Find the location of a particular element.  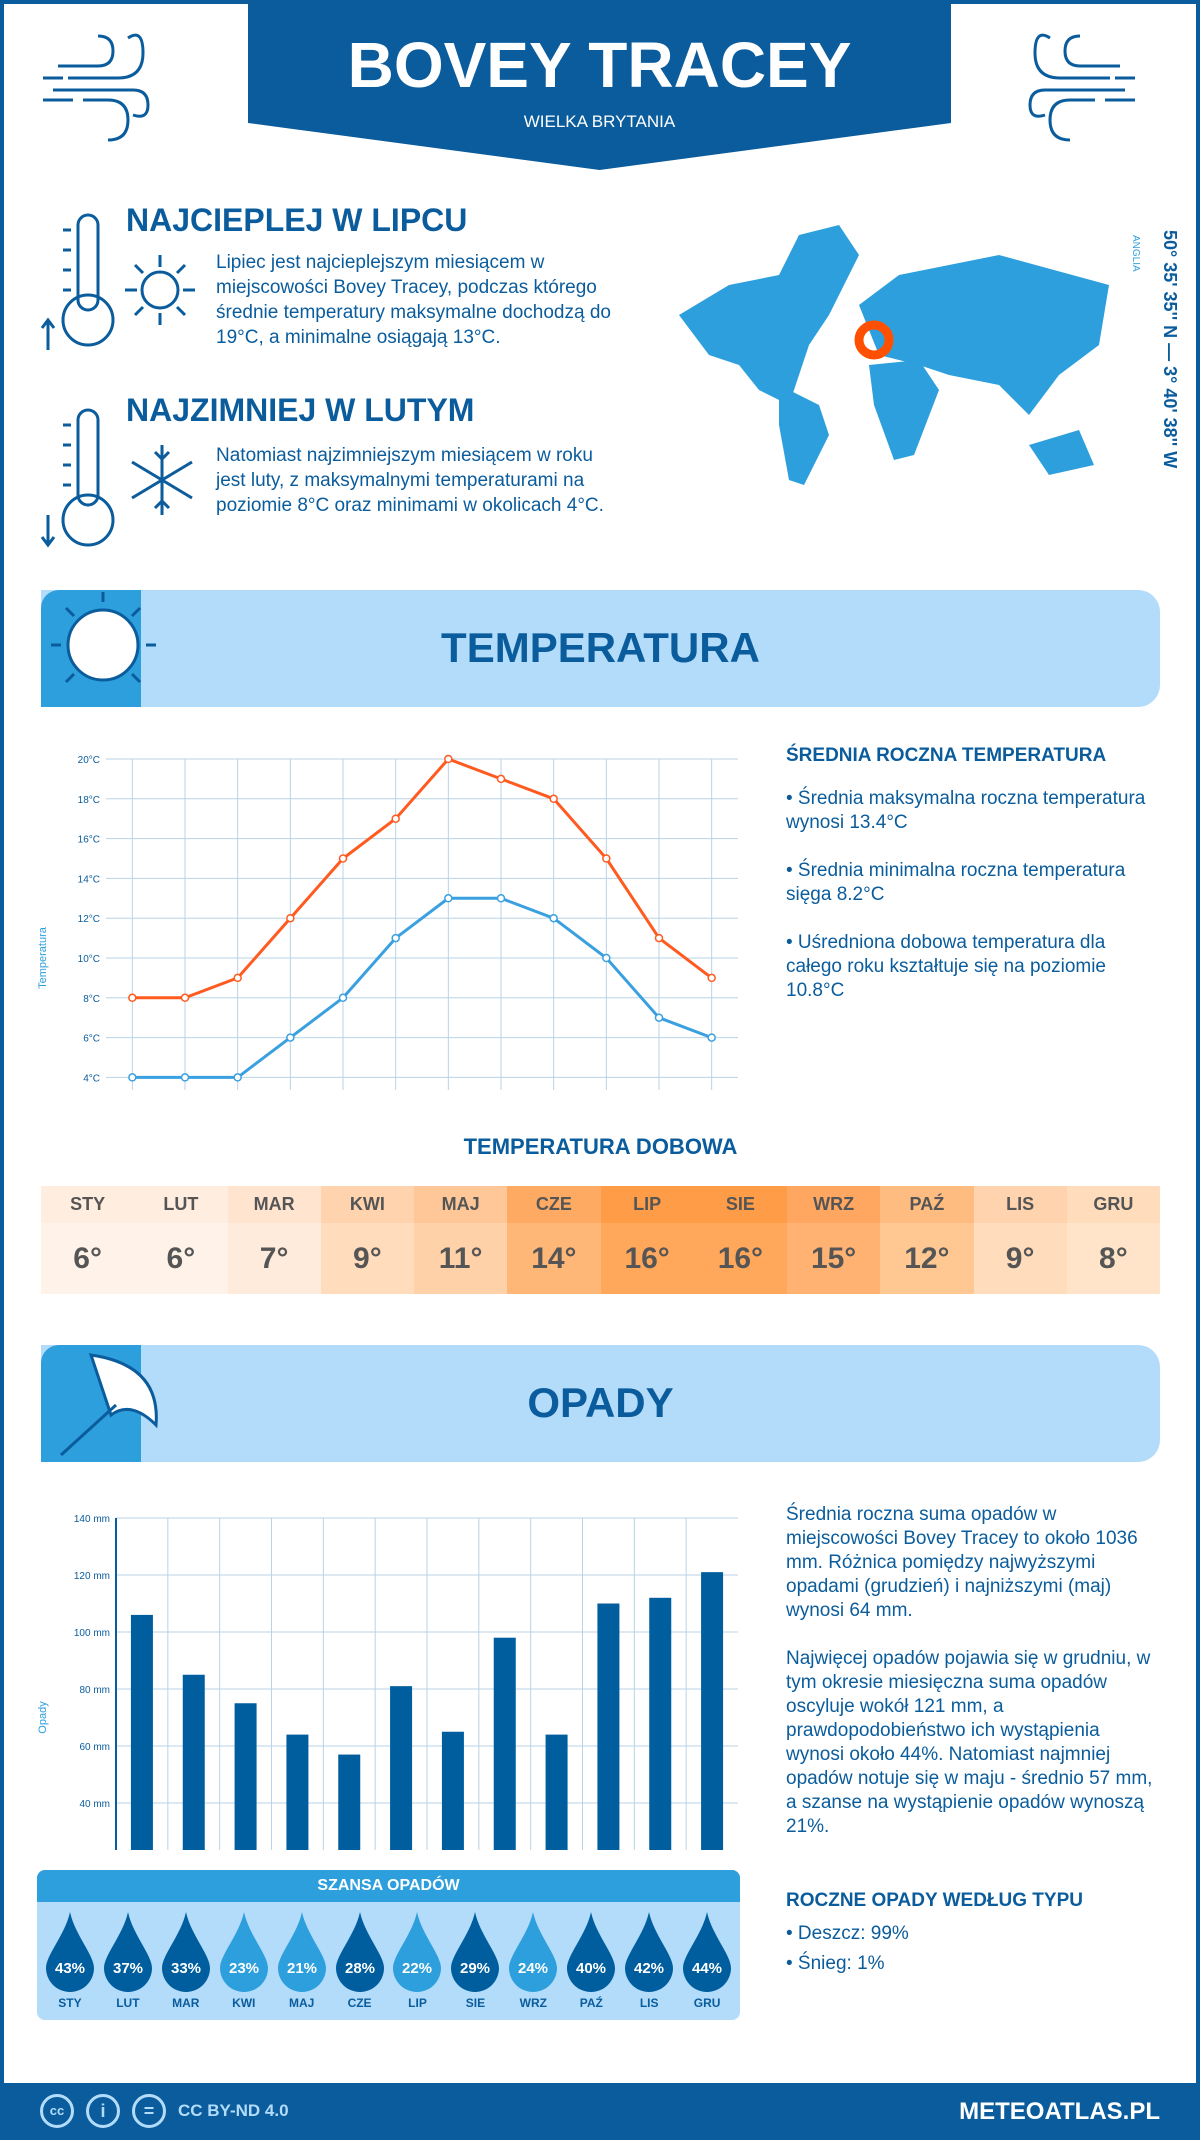

month-label: KWI is located at coordinates (244, 2003).